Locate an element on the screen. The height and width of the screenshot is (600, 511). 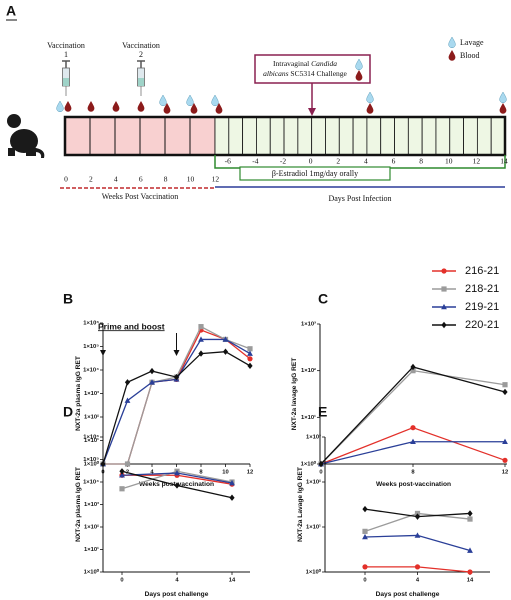
challenge-box is located at coordinates (312, 69).